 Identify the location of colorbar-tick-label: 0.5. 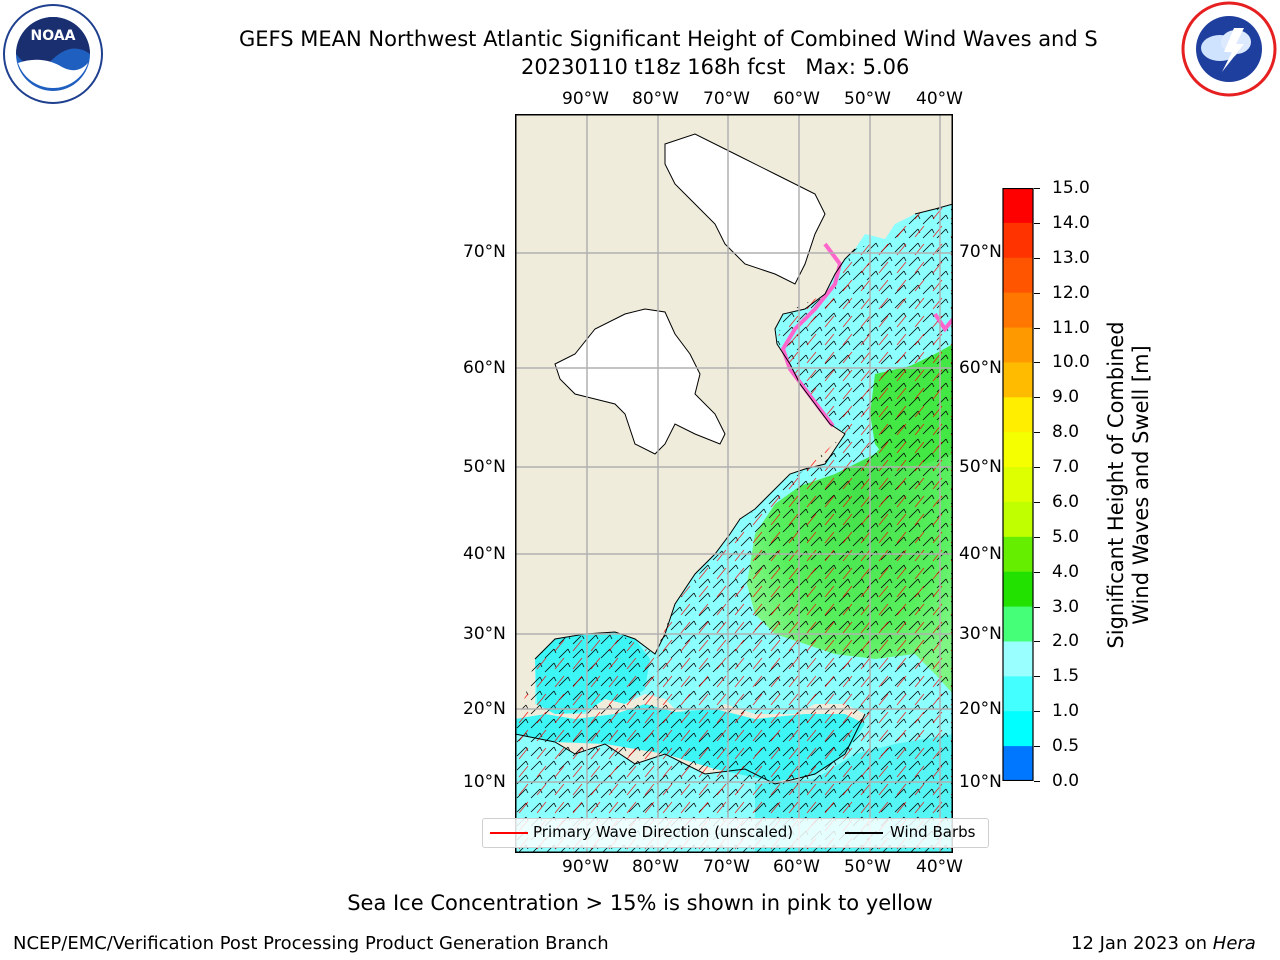
(1066, 746).